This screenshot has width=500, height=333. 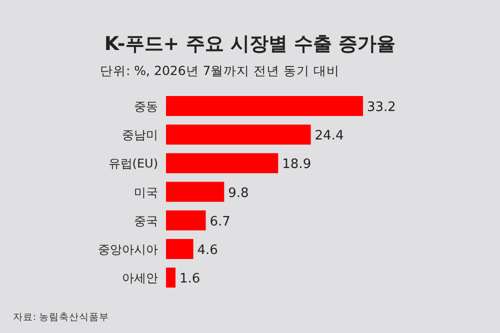 What do you see at coordinates (146, 192) in the screenshot?
I see `category: 미국` at bounding box center [146, 192].